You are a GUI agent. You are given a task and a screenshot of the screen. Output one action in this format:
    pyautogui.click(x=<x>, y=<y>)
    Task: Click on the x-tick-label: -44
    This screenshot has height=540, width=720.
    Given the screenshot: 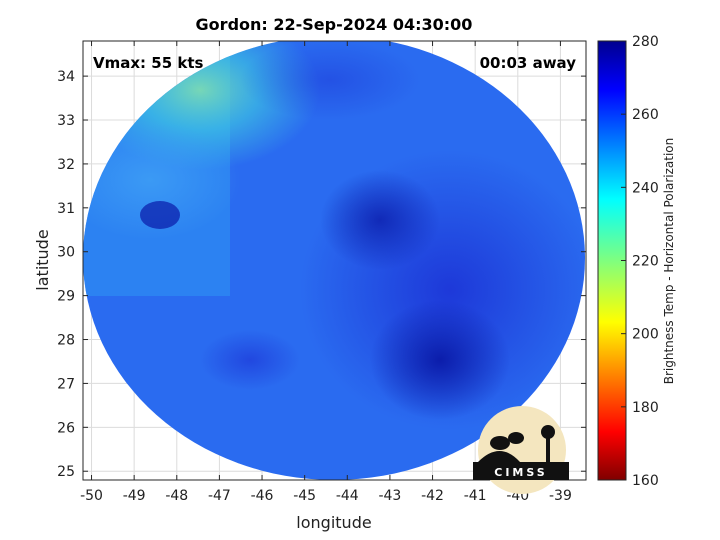 What is the action you would take?
    pyautogui.click(x=347, y=496)
    